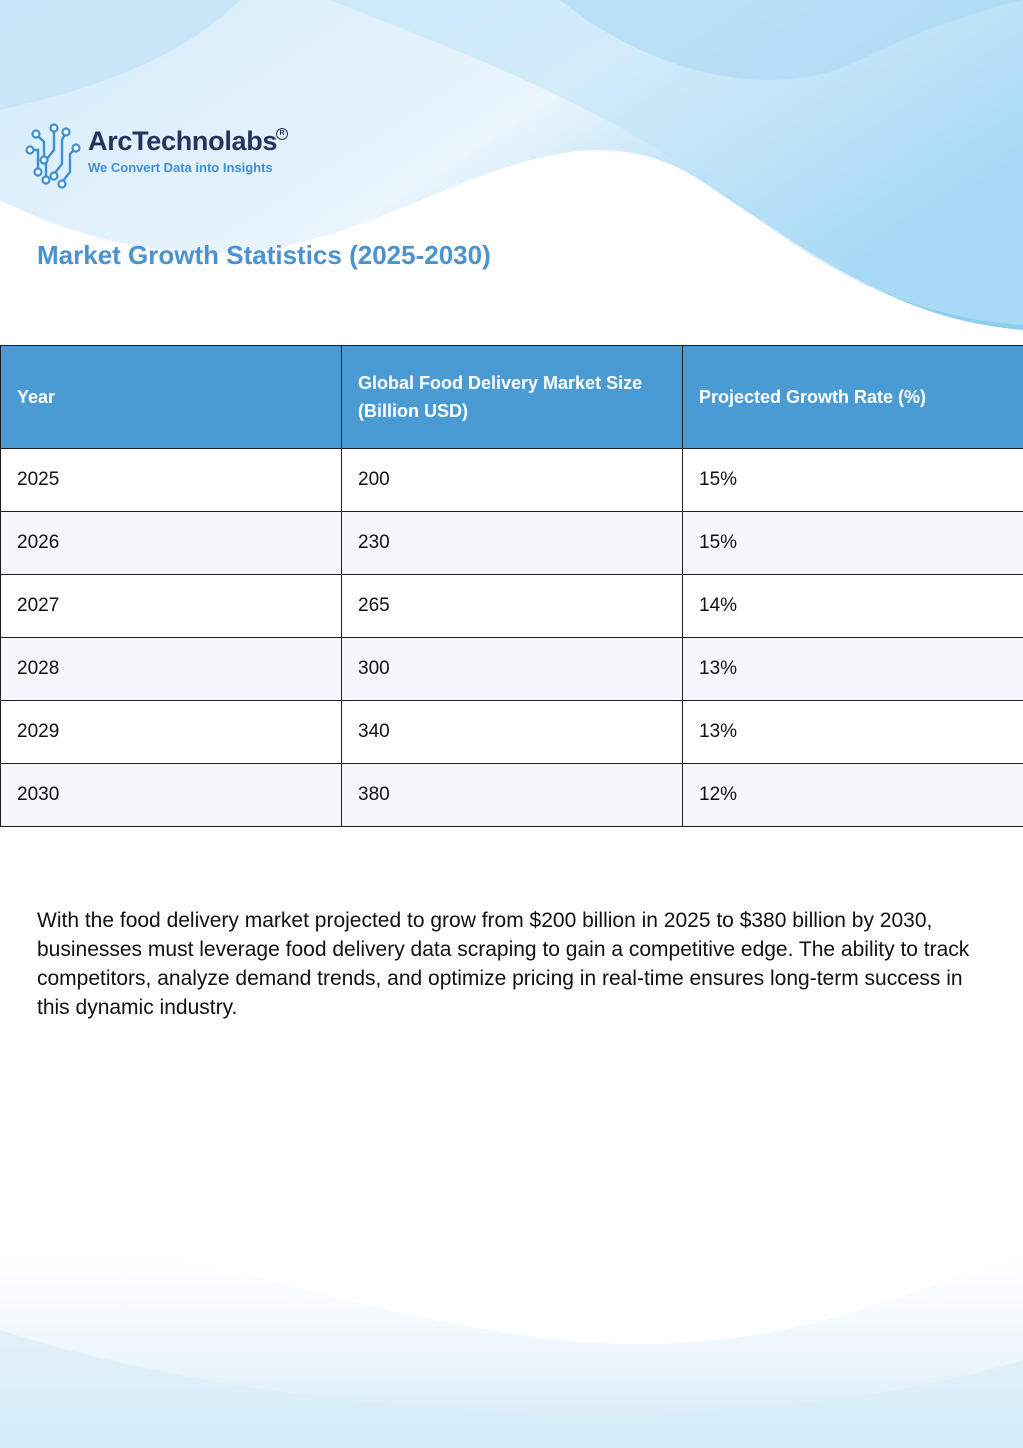 The width and height of the screenshot is (1023, 1448). What do you see at coordinates (183, 141) in the screenshot?
I see `brand-name: ArcTechnolabs` at bounding box center [183, 141].